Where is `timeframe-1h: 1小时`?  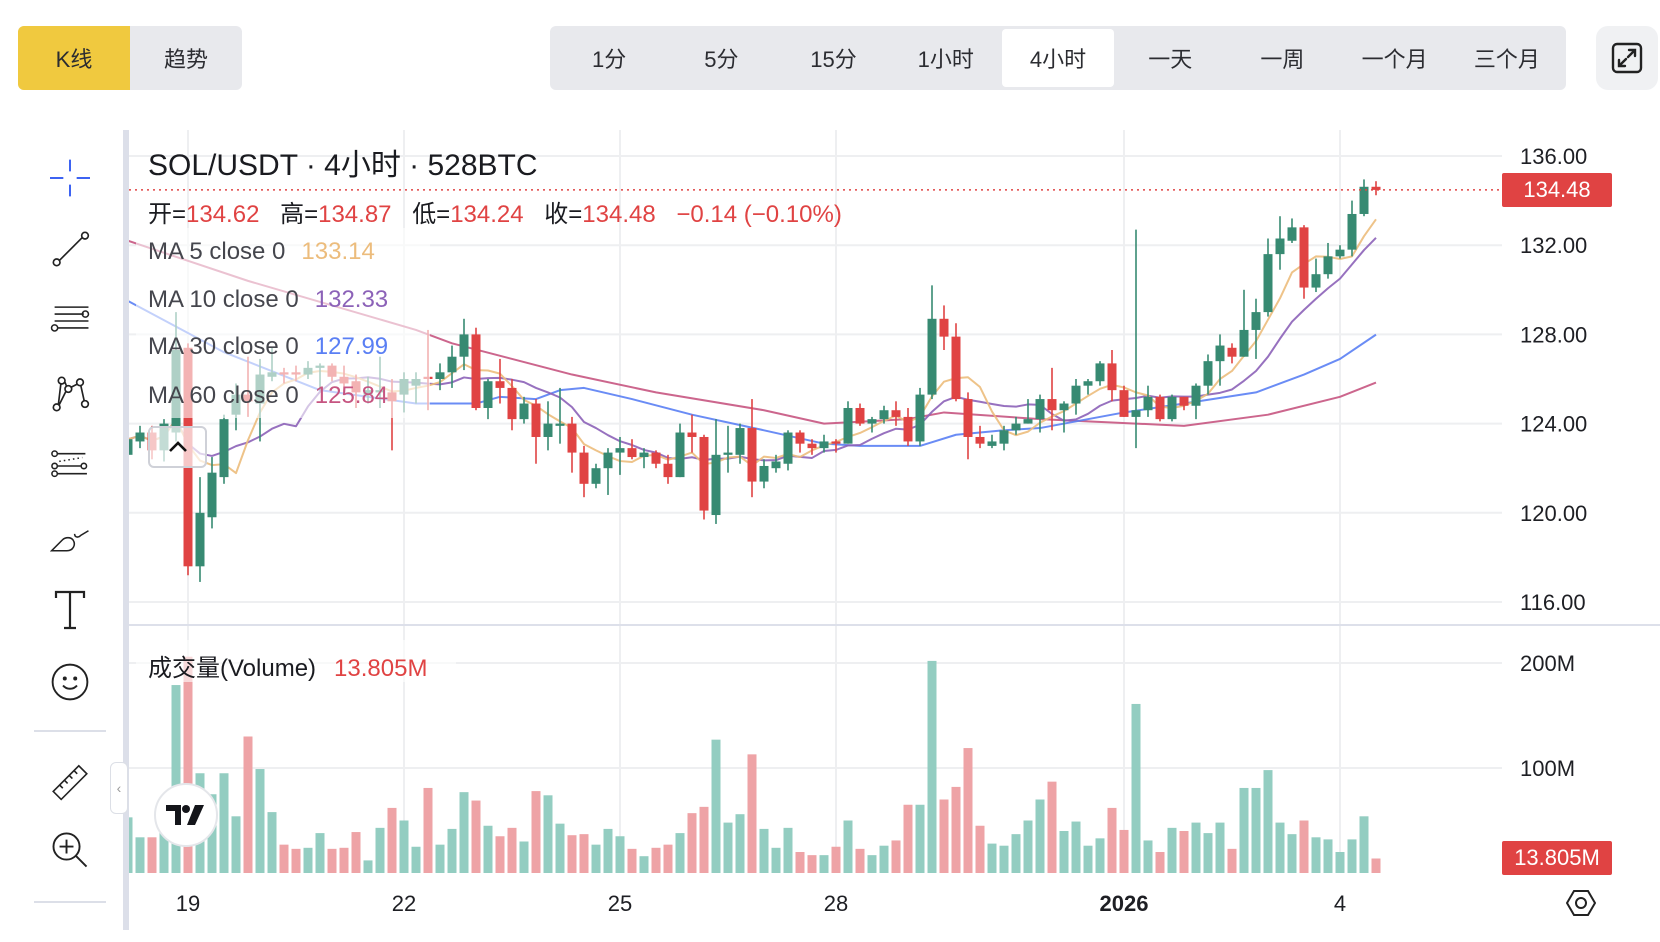 timeframe-1h: 1小时 is located at coordinates (945, 59).